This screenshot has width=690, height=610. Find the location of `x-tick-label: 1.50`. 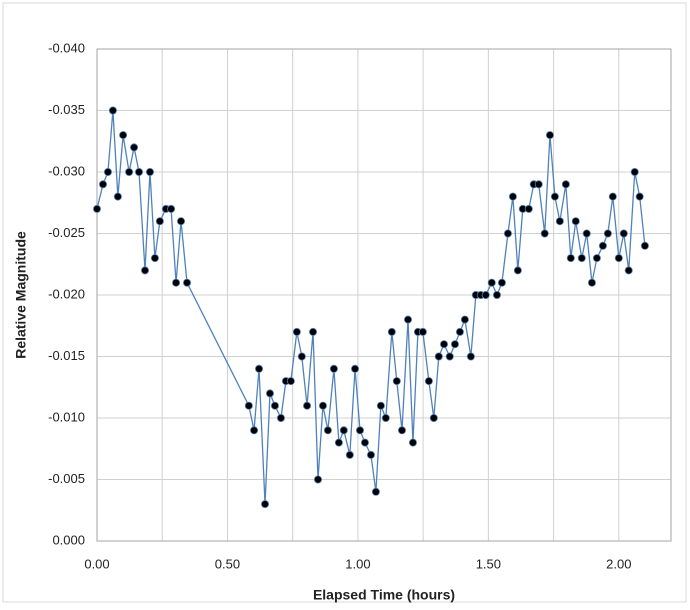

x-tick-label: 1.50 is located at coordinates (488, 563).